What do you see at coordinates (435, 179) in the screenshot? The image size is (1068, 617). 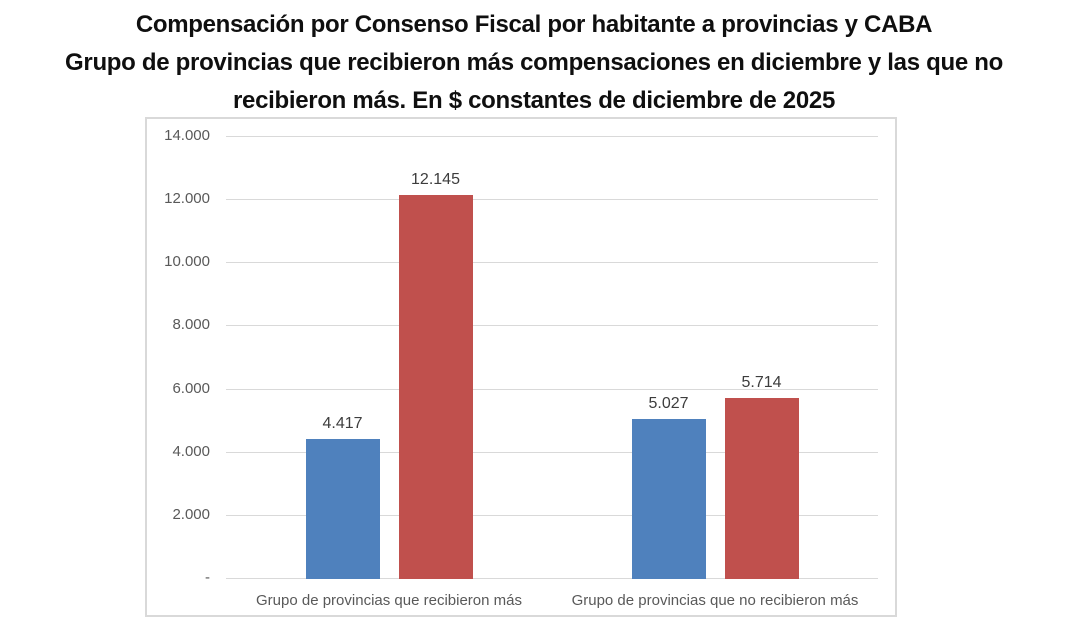 I see `bar-value-label: 12.145` at bounding box center [435, 179].